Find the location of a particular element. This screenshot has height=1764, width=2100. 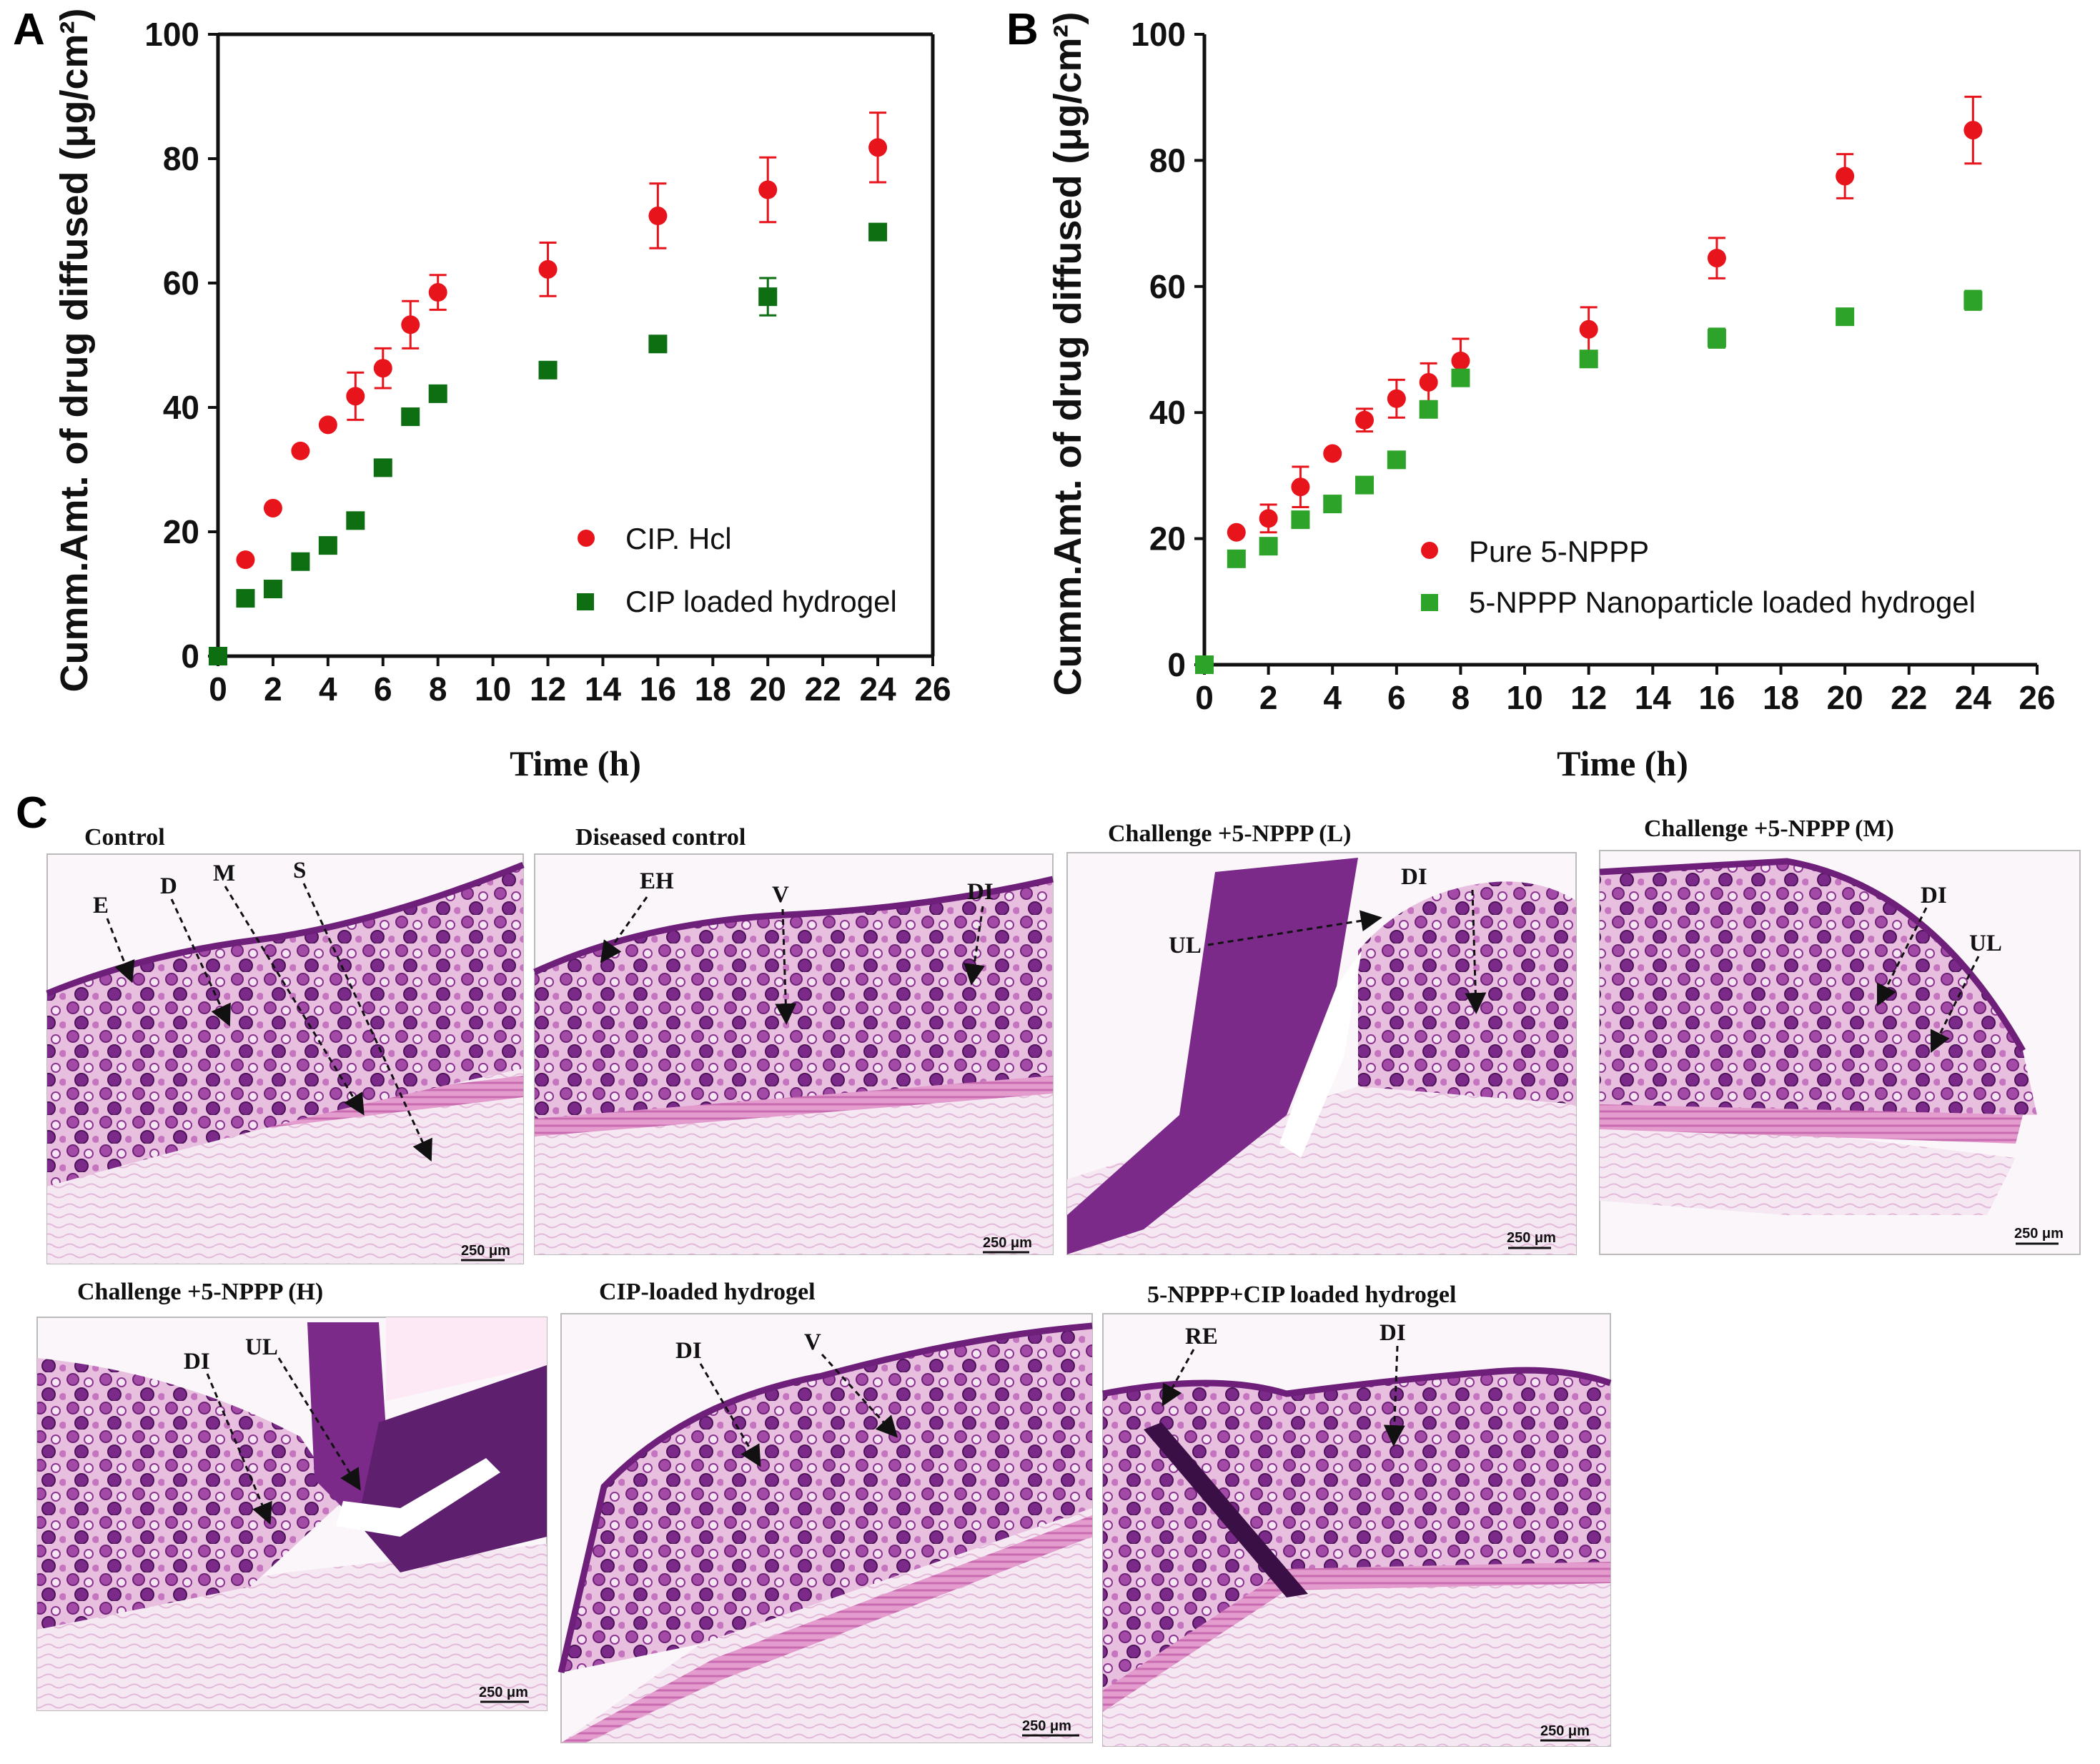

tissue-ulcer-left-challenge-l is located at coordinates (1212, 1056).